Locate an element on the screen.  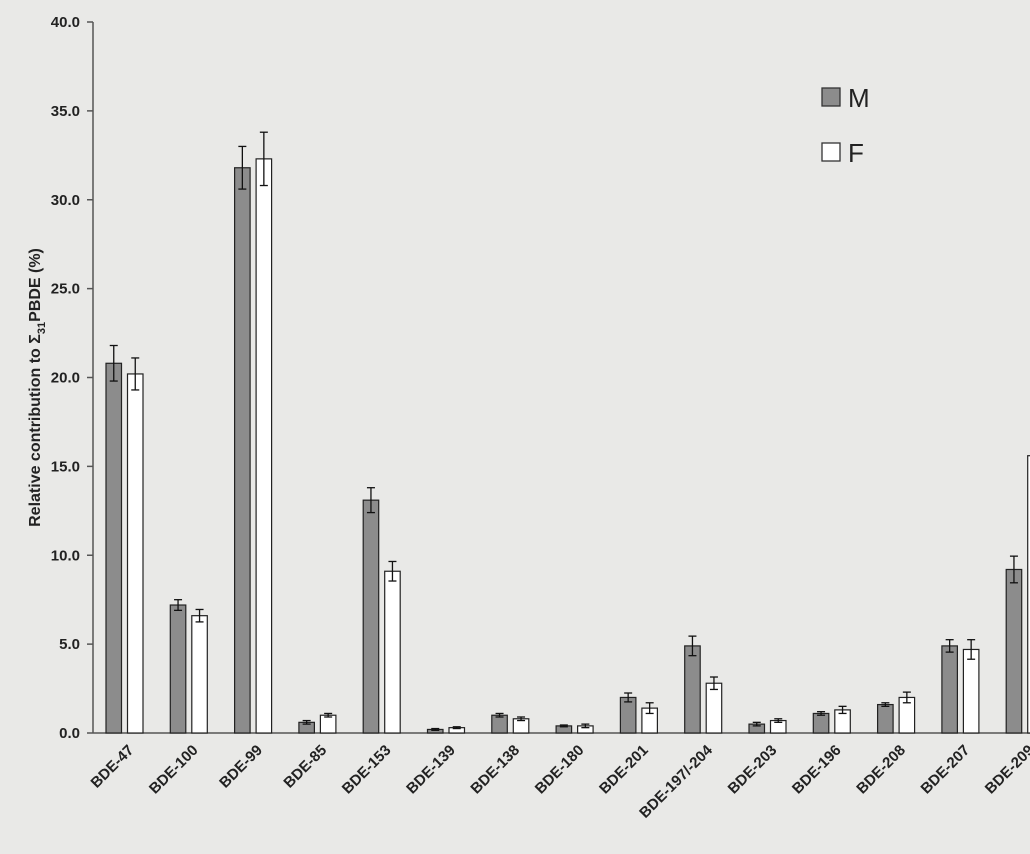
legend-swatch-m is located at coordinates (831, 97).